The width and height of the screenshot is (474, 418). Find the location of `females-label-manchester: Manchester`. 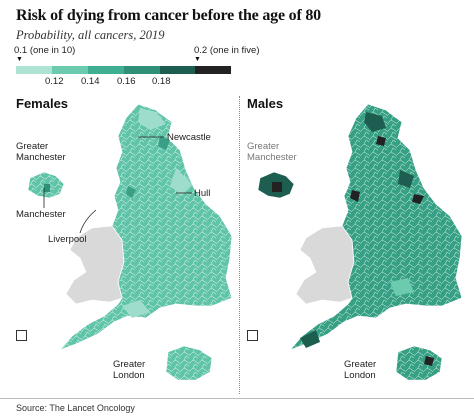

females-label-manchester: Manchester is located at coordinates (41, 214).